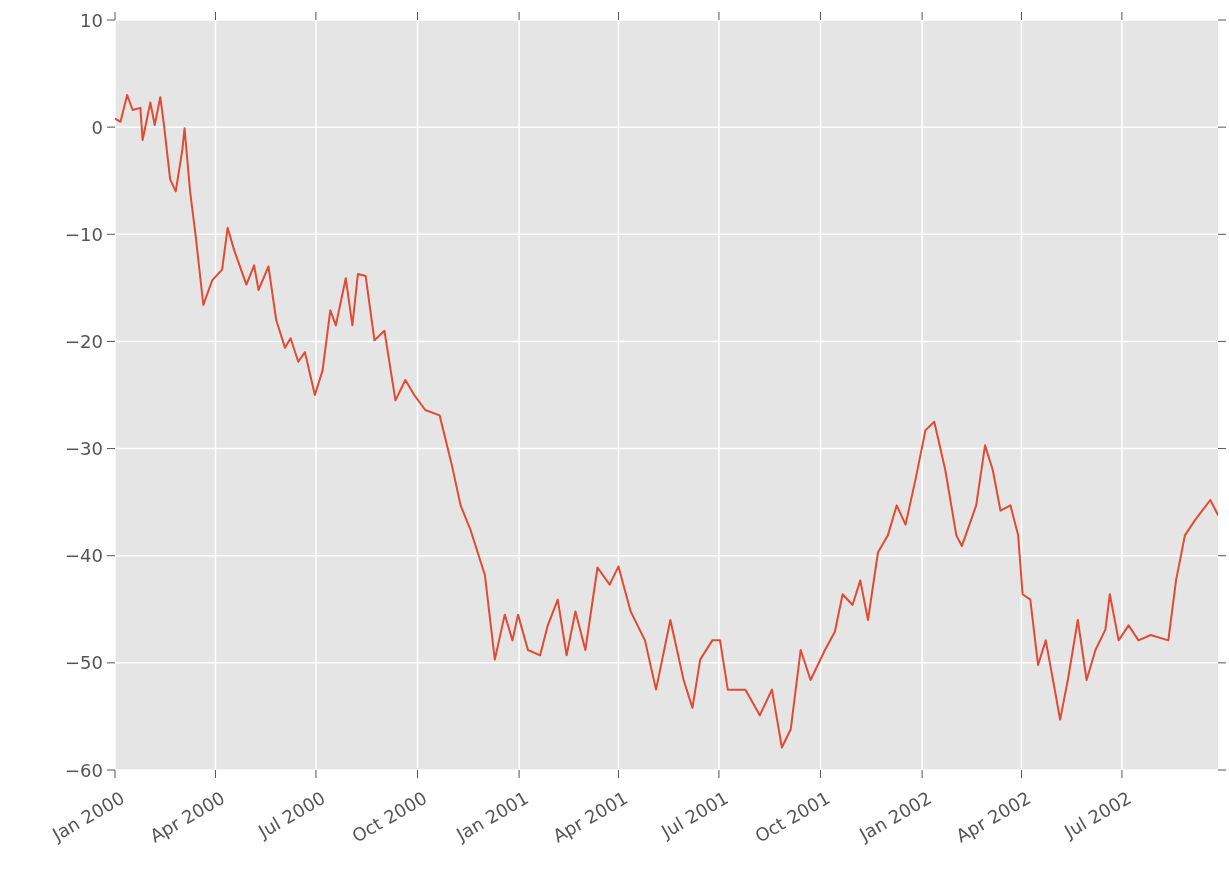 Image resolution: width=1229 pixels, height=871 pixels. What do you see at coordinates (84, 341) in the screenshot?
I see `y-tick-label: −20` at bounding box center [84, 341].